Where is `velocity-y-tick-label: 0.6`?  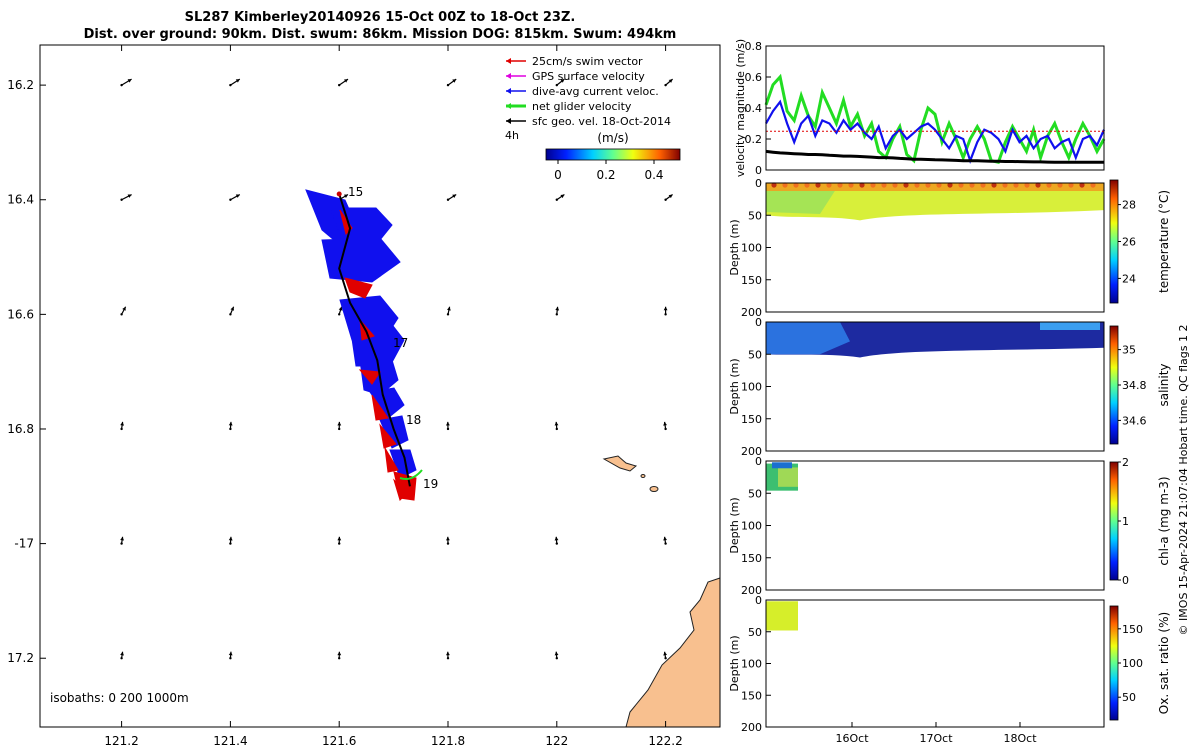 velocity-y-tick-label: 0.6 is located at coordinates (754, 77).